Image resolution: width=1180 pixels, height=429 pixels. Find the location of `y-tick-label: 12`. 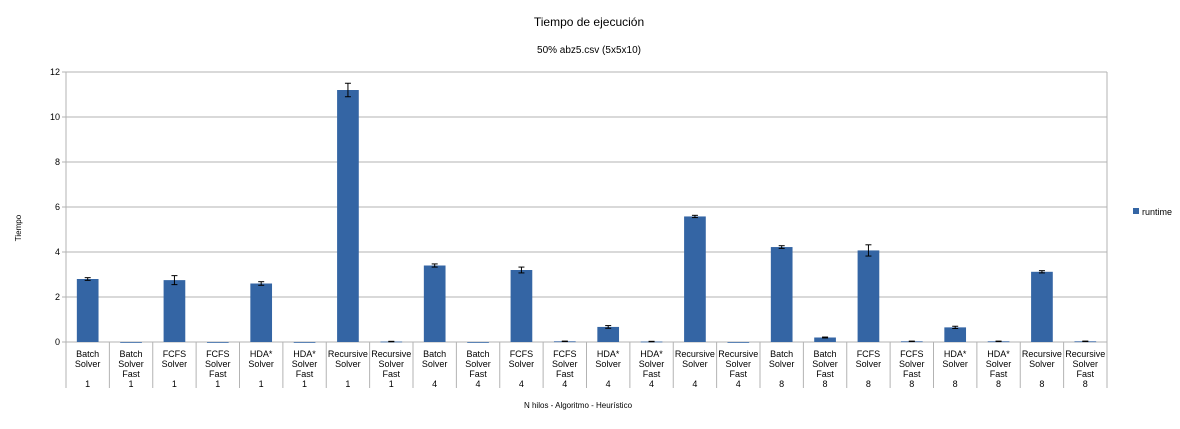

y-tick-label: 12 is located at coordinates (55, 72).